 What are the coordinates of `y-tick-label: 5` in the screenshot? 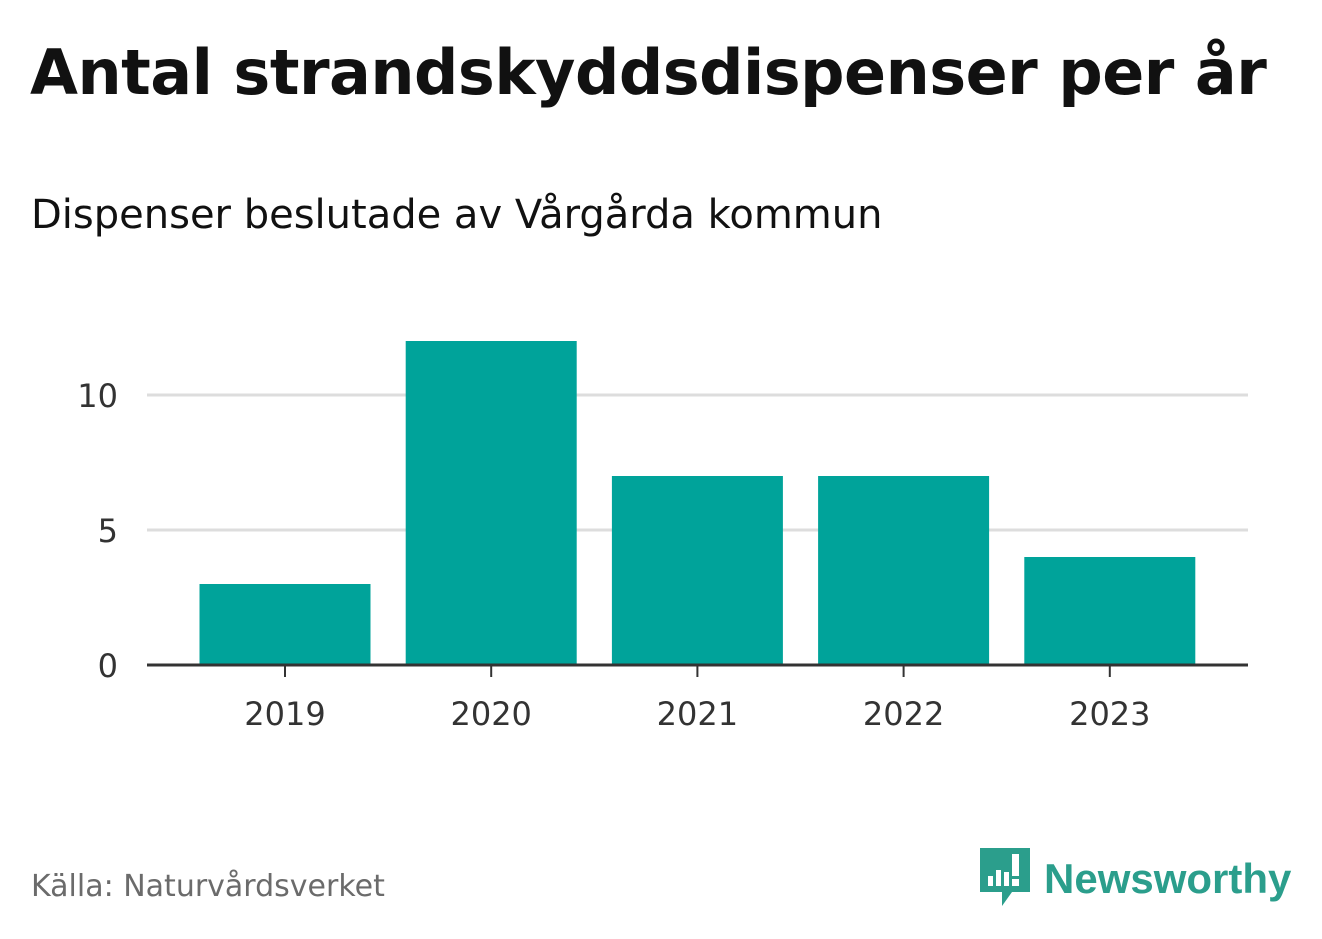 It's located at (108, 531).